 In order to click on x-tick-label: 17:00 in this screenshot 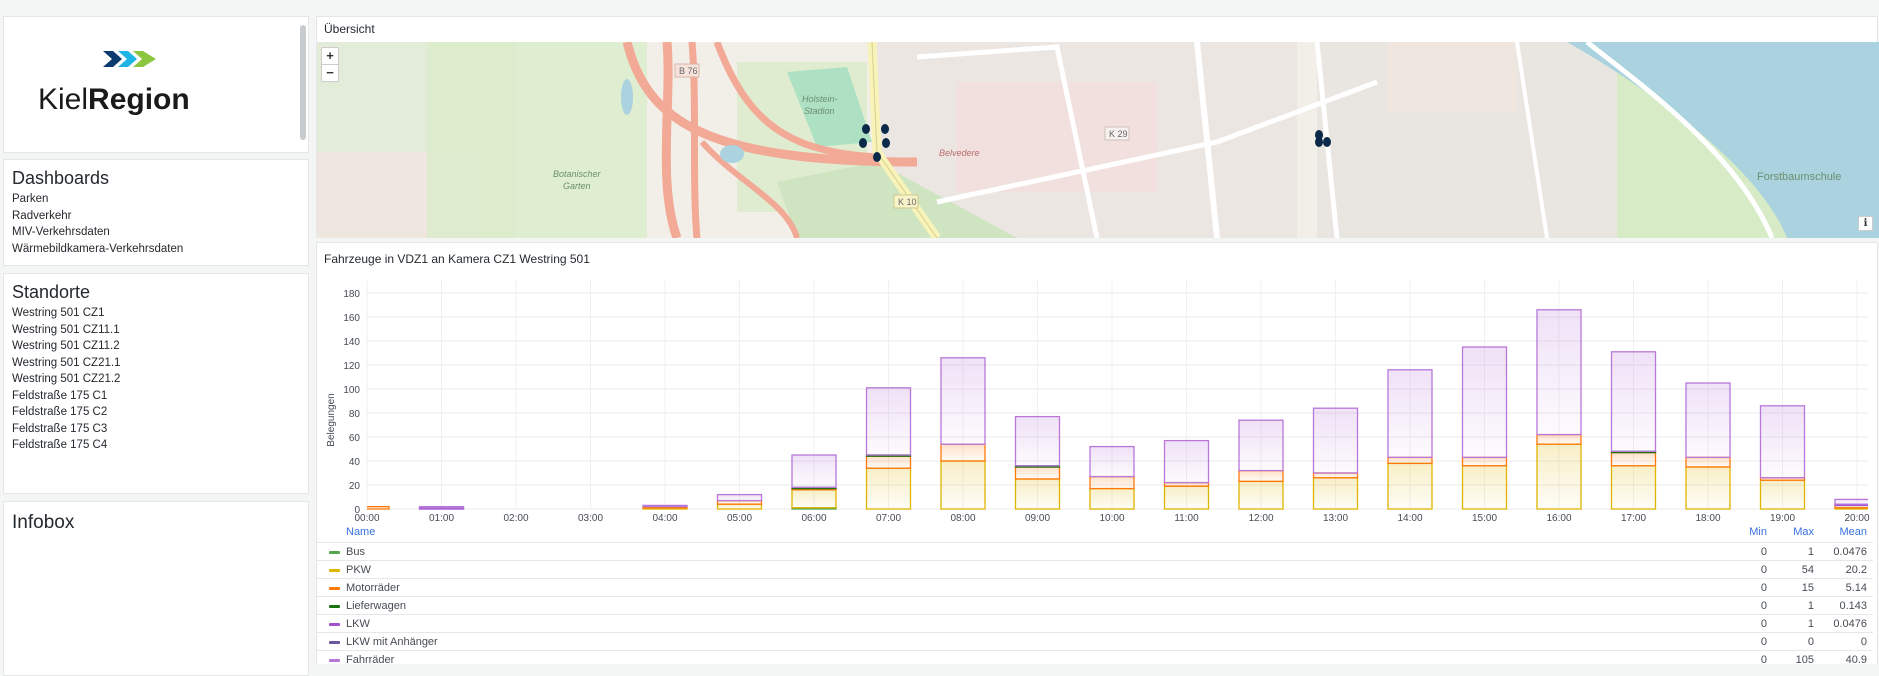, I will do `click(1633, 518)`.